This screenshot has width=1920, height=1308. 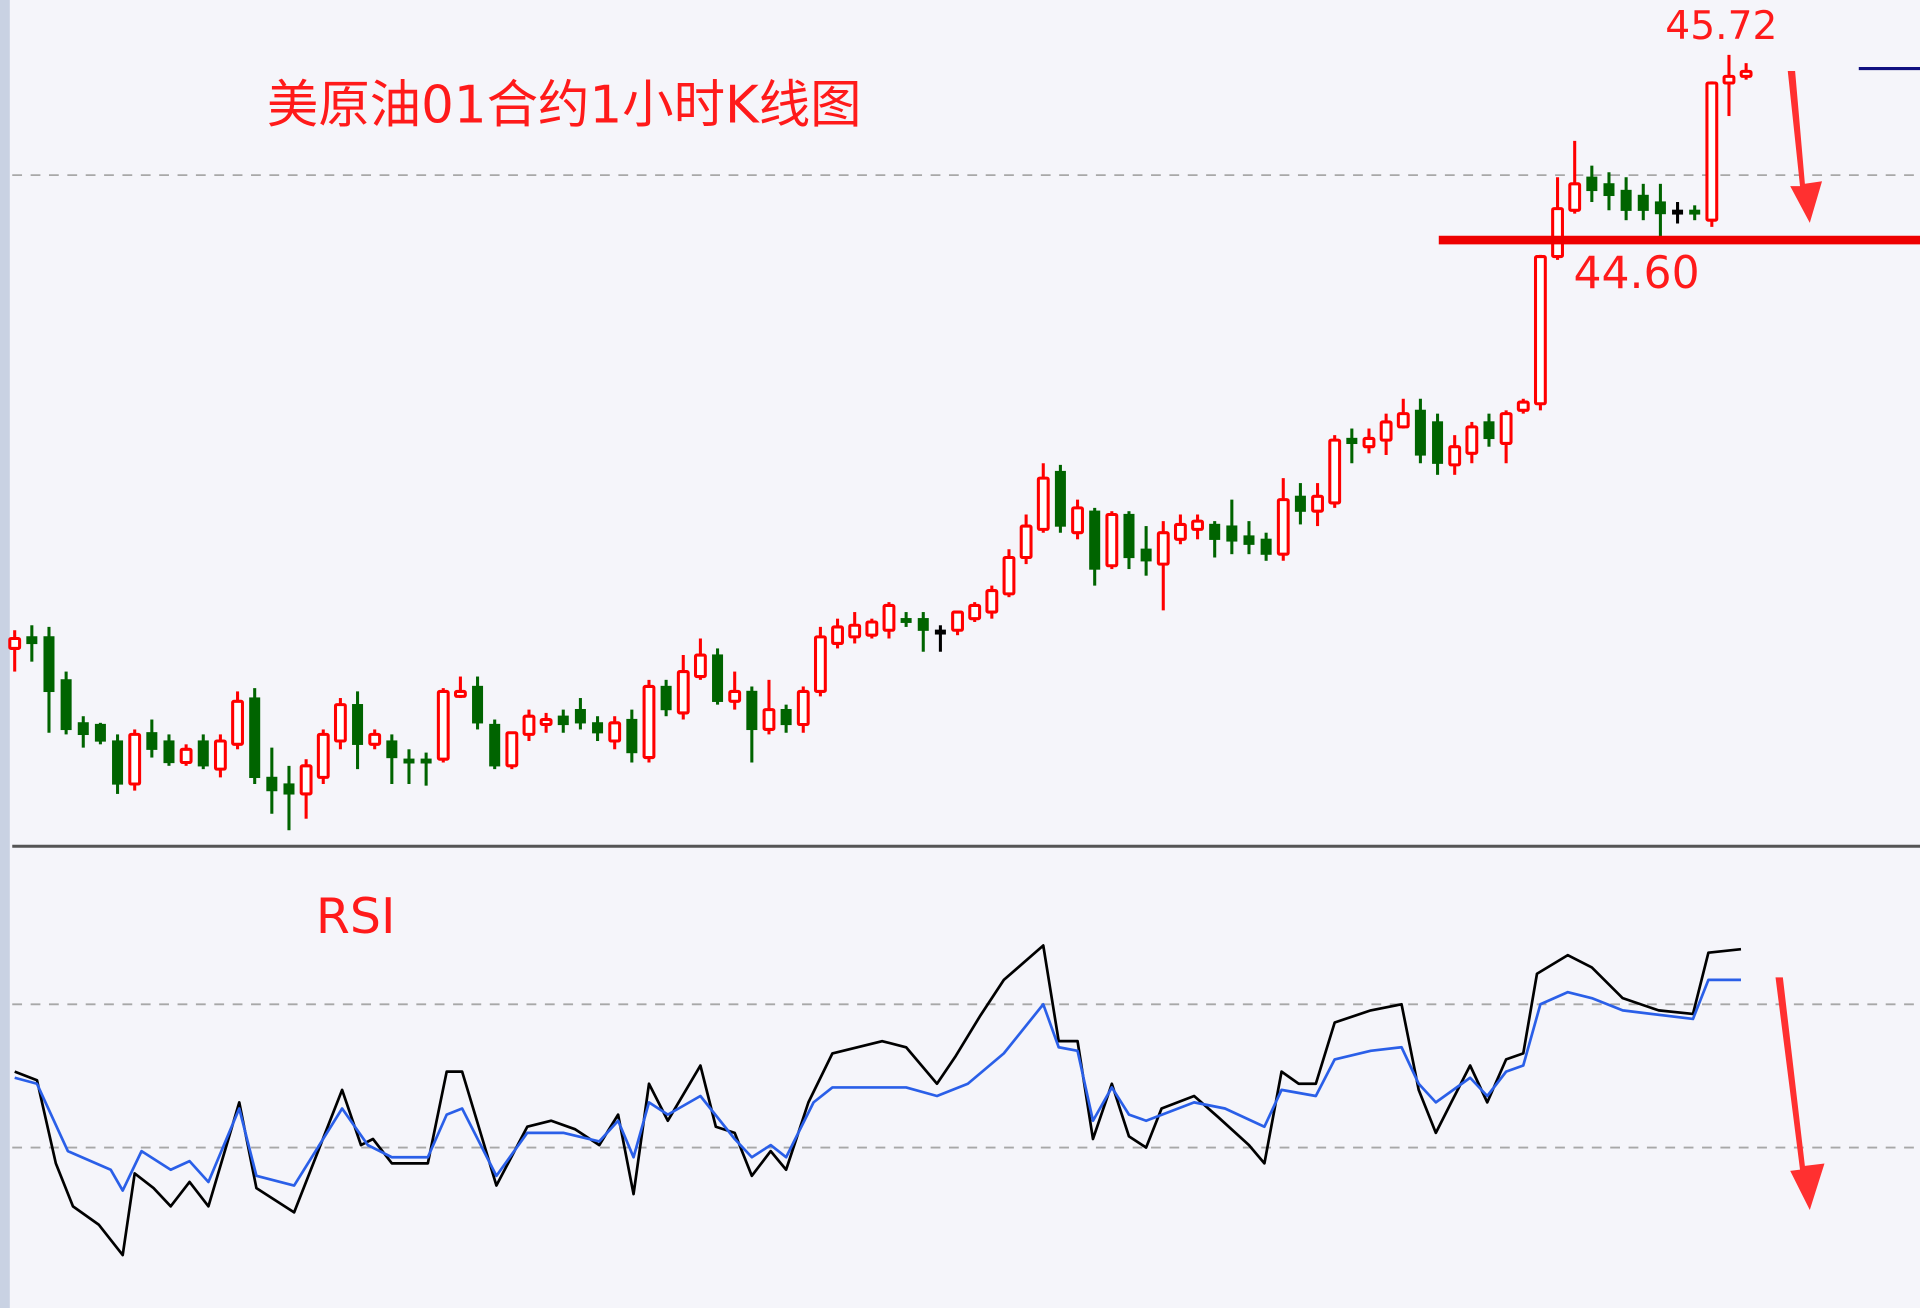 I want to click on rsi-levels, so click(x=966, y=1076).